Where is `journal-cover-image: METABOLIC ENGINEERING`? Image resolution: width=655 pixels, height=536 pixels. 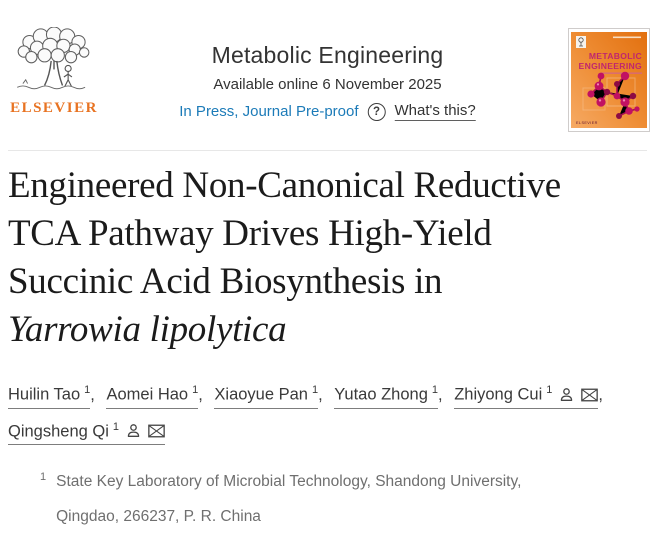 journal-cover-image: METABOLIC ENGINEERING is located at coordinates (609, 80).